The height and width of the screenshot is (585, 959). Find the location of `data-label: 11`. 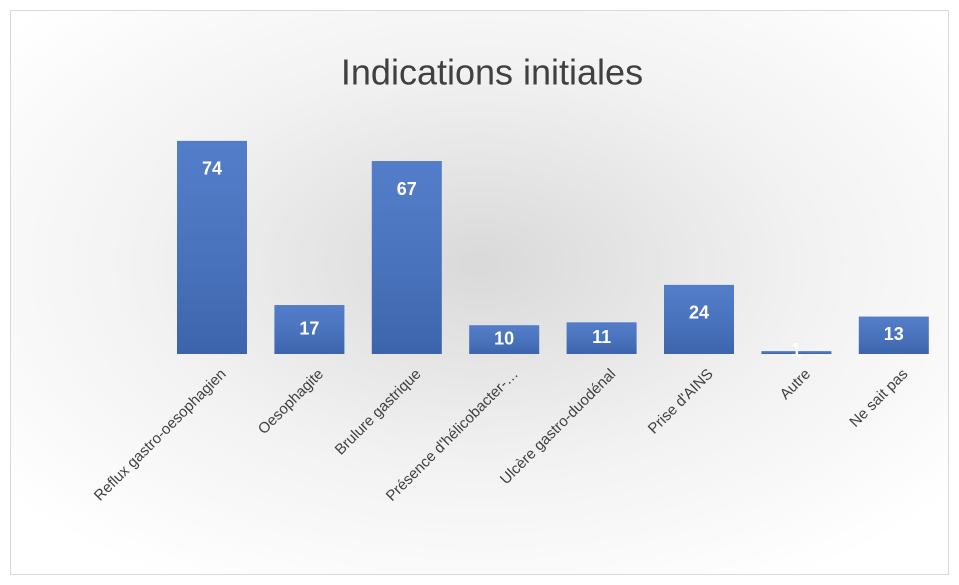

data-label: 11 is located at coordinates (601, 337).